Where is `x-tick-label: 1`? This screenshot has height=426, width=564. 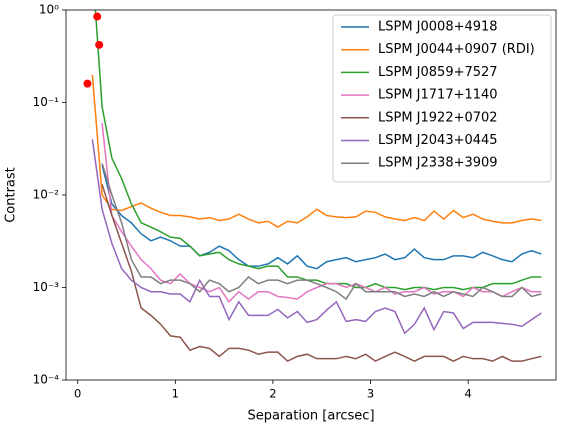
x-tick-label: 1 is located at coordinates (175, 394).